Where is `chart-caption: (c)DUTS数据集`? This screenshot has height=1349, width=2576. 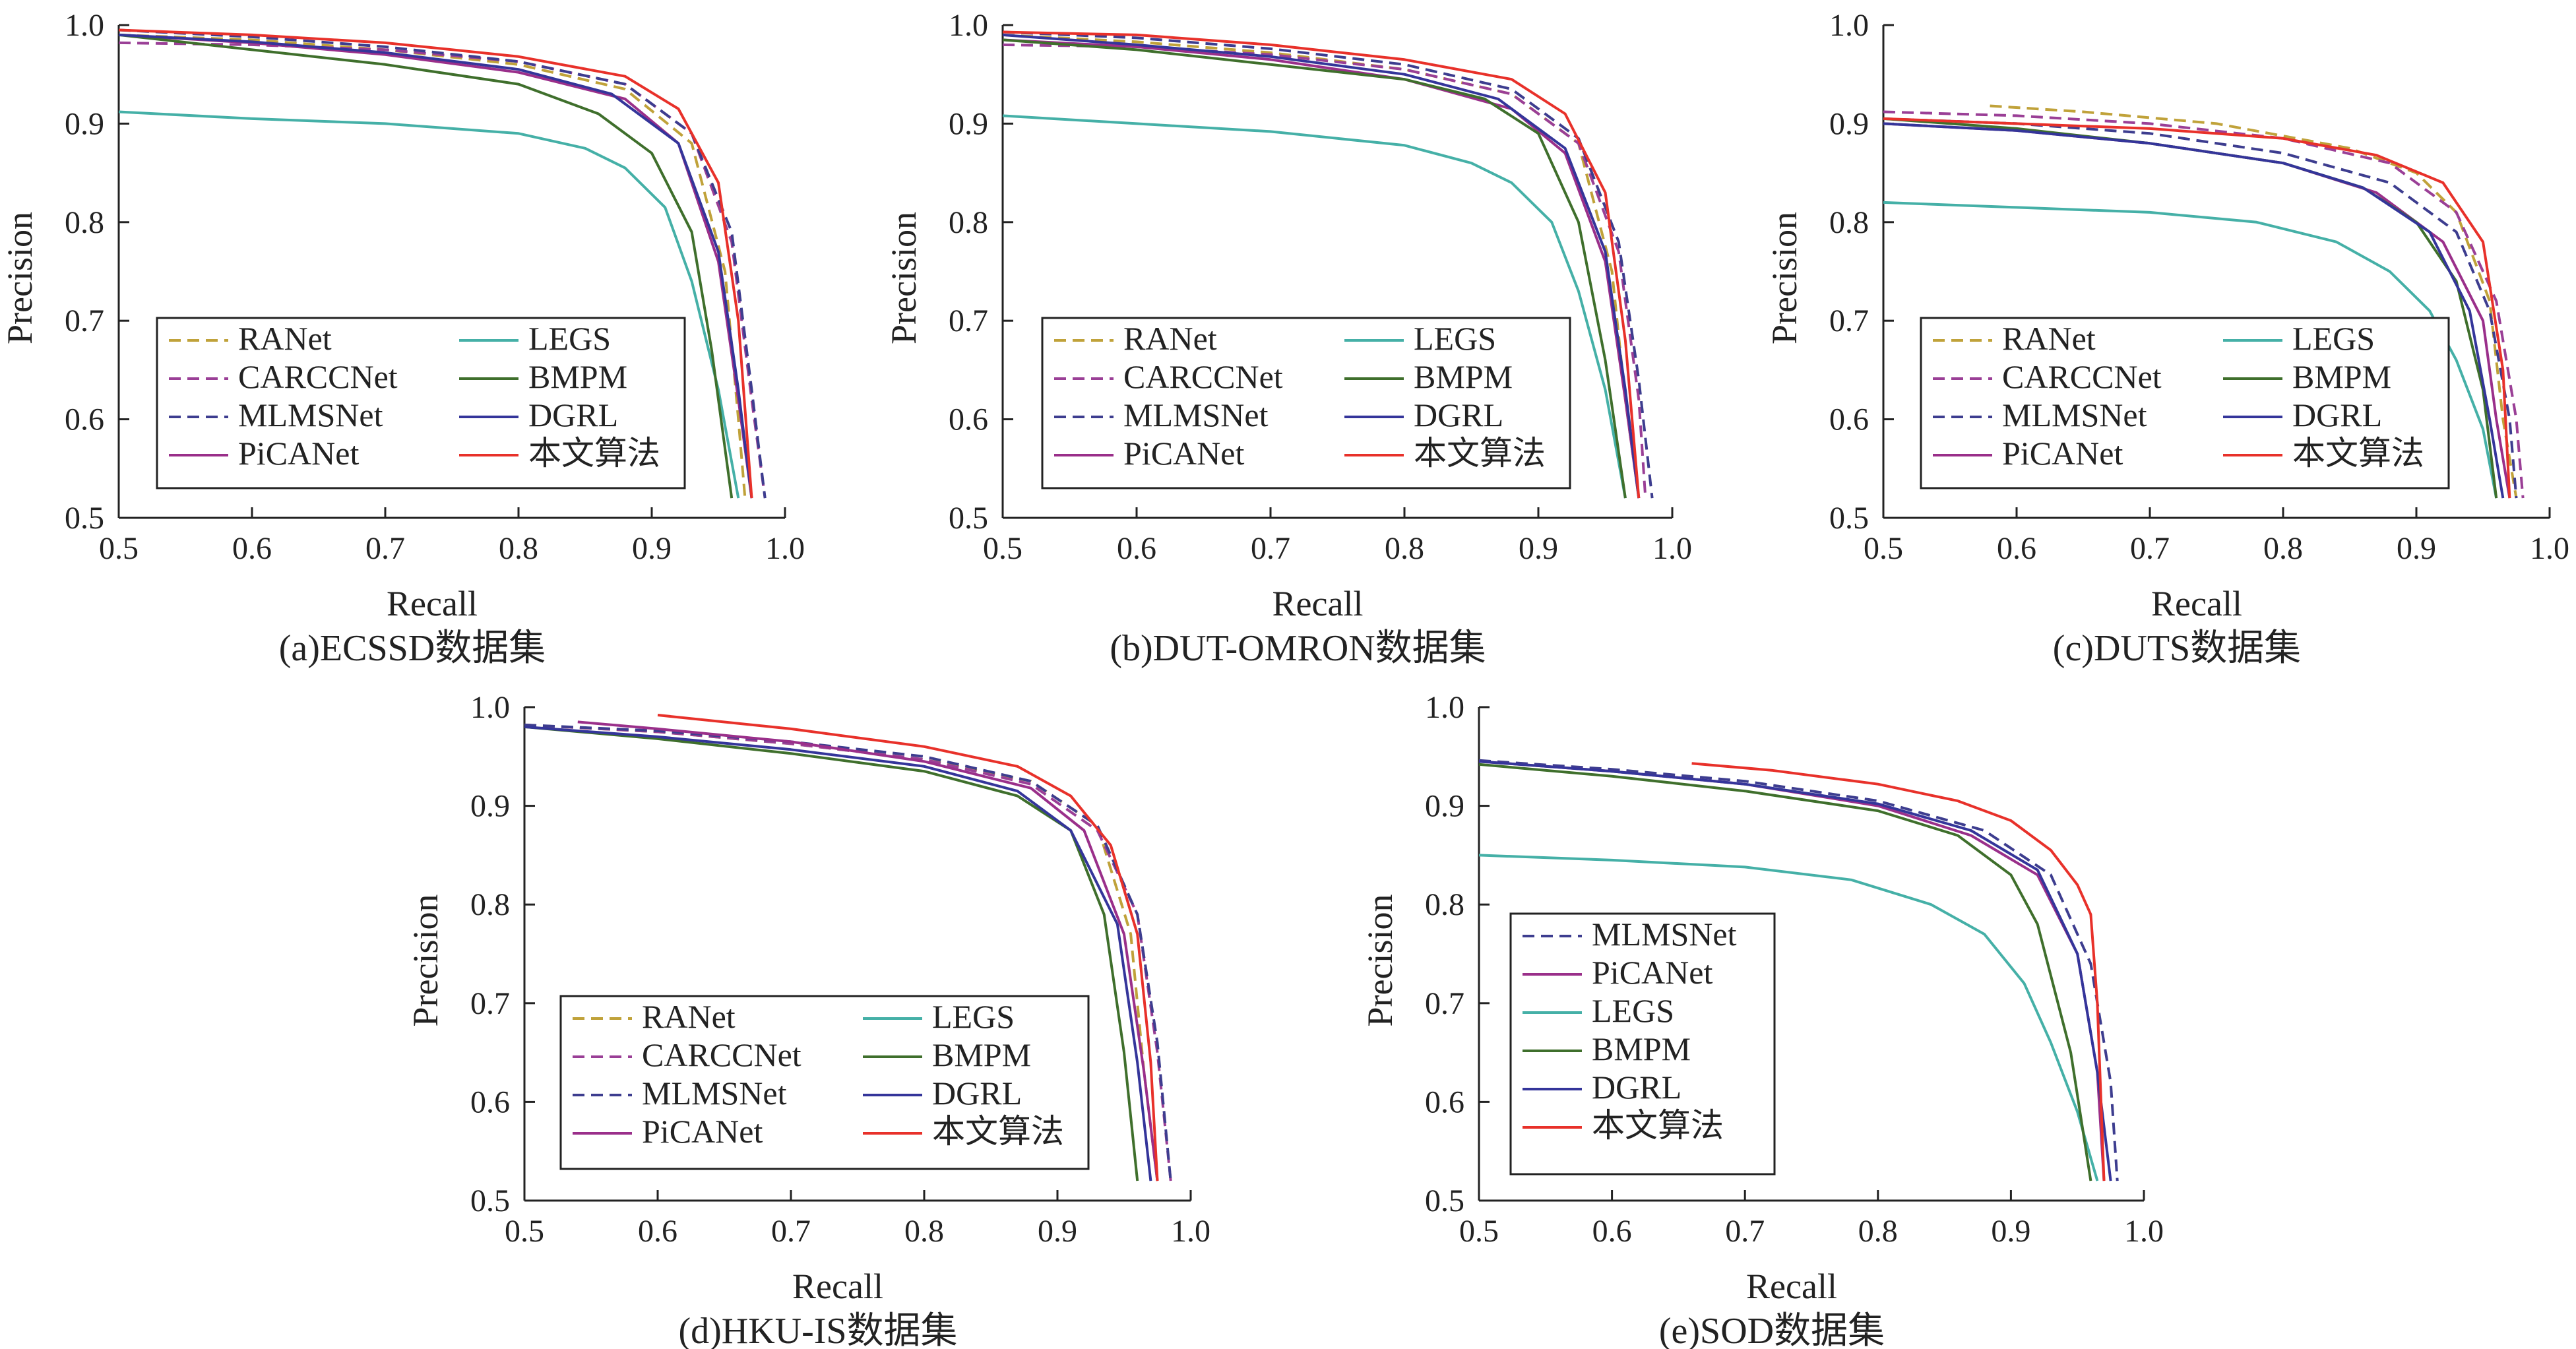
chart-caption: (c)DUTS数据集 is located at coordinates (2177, 648).